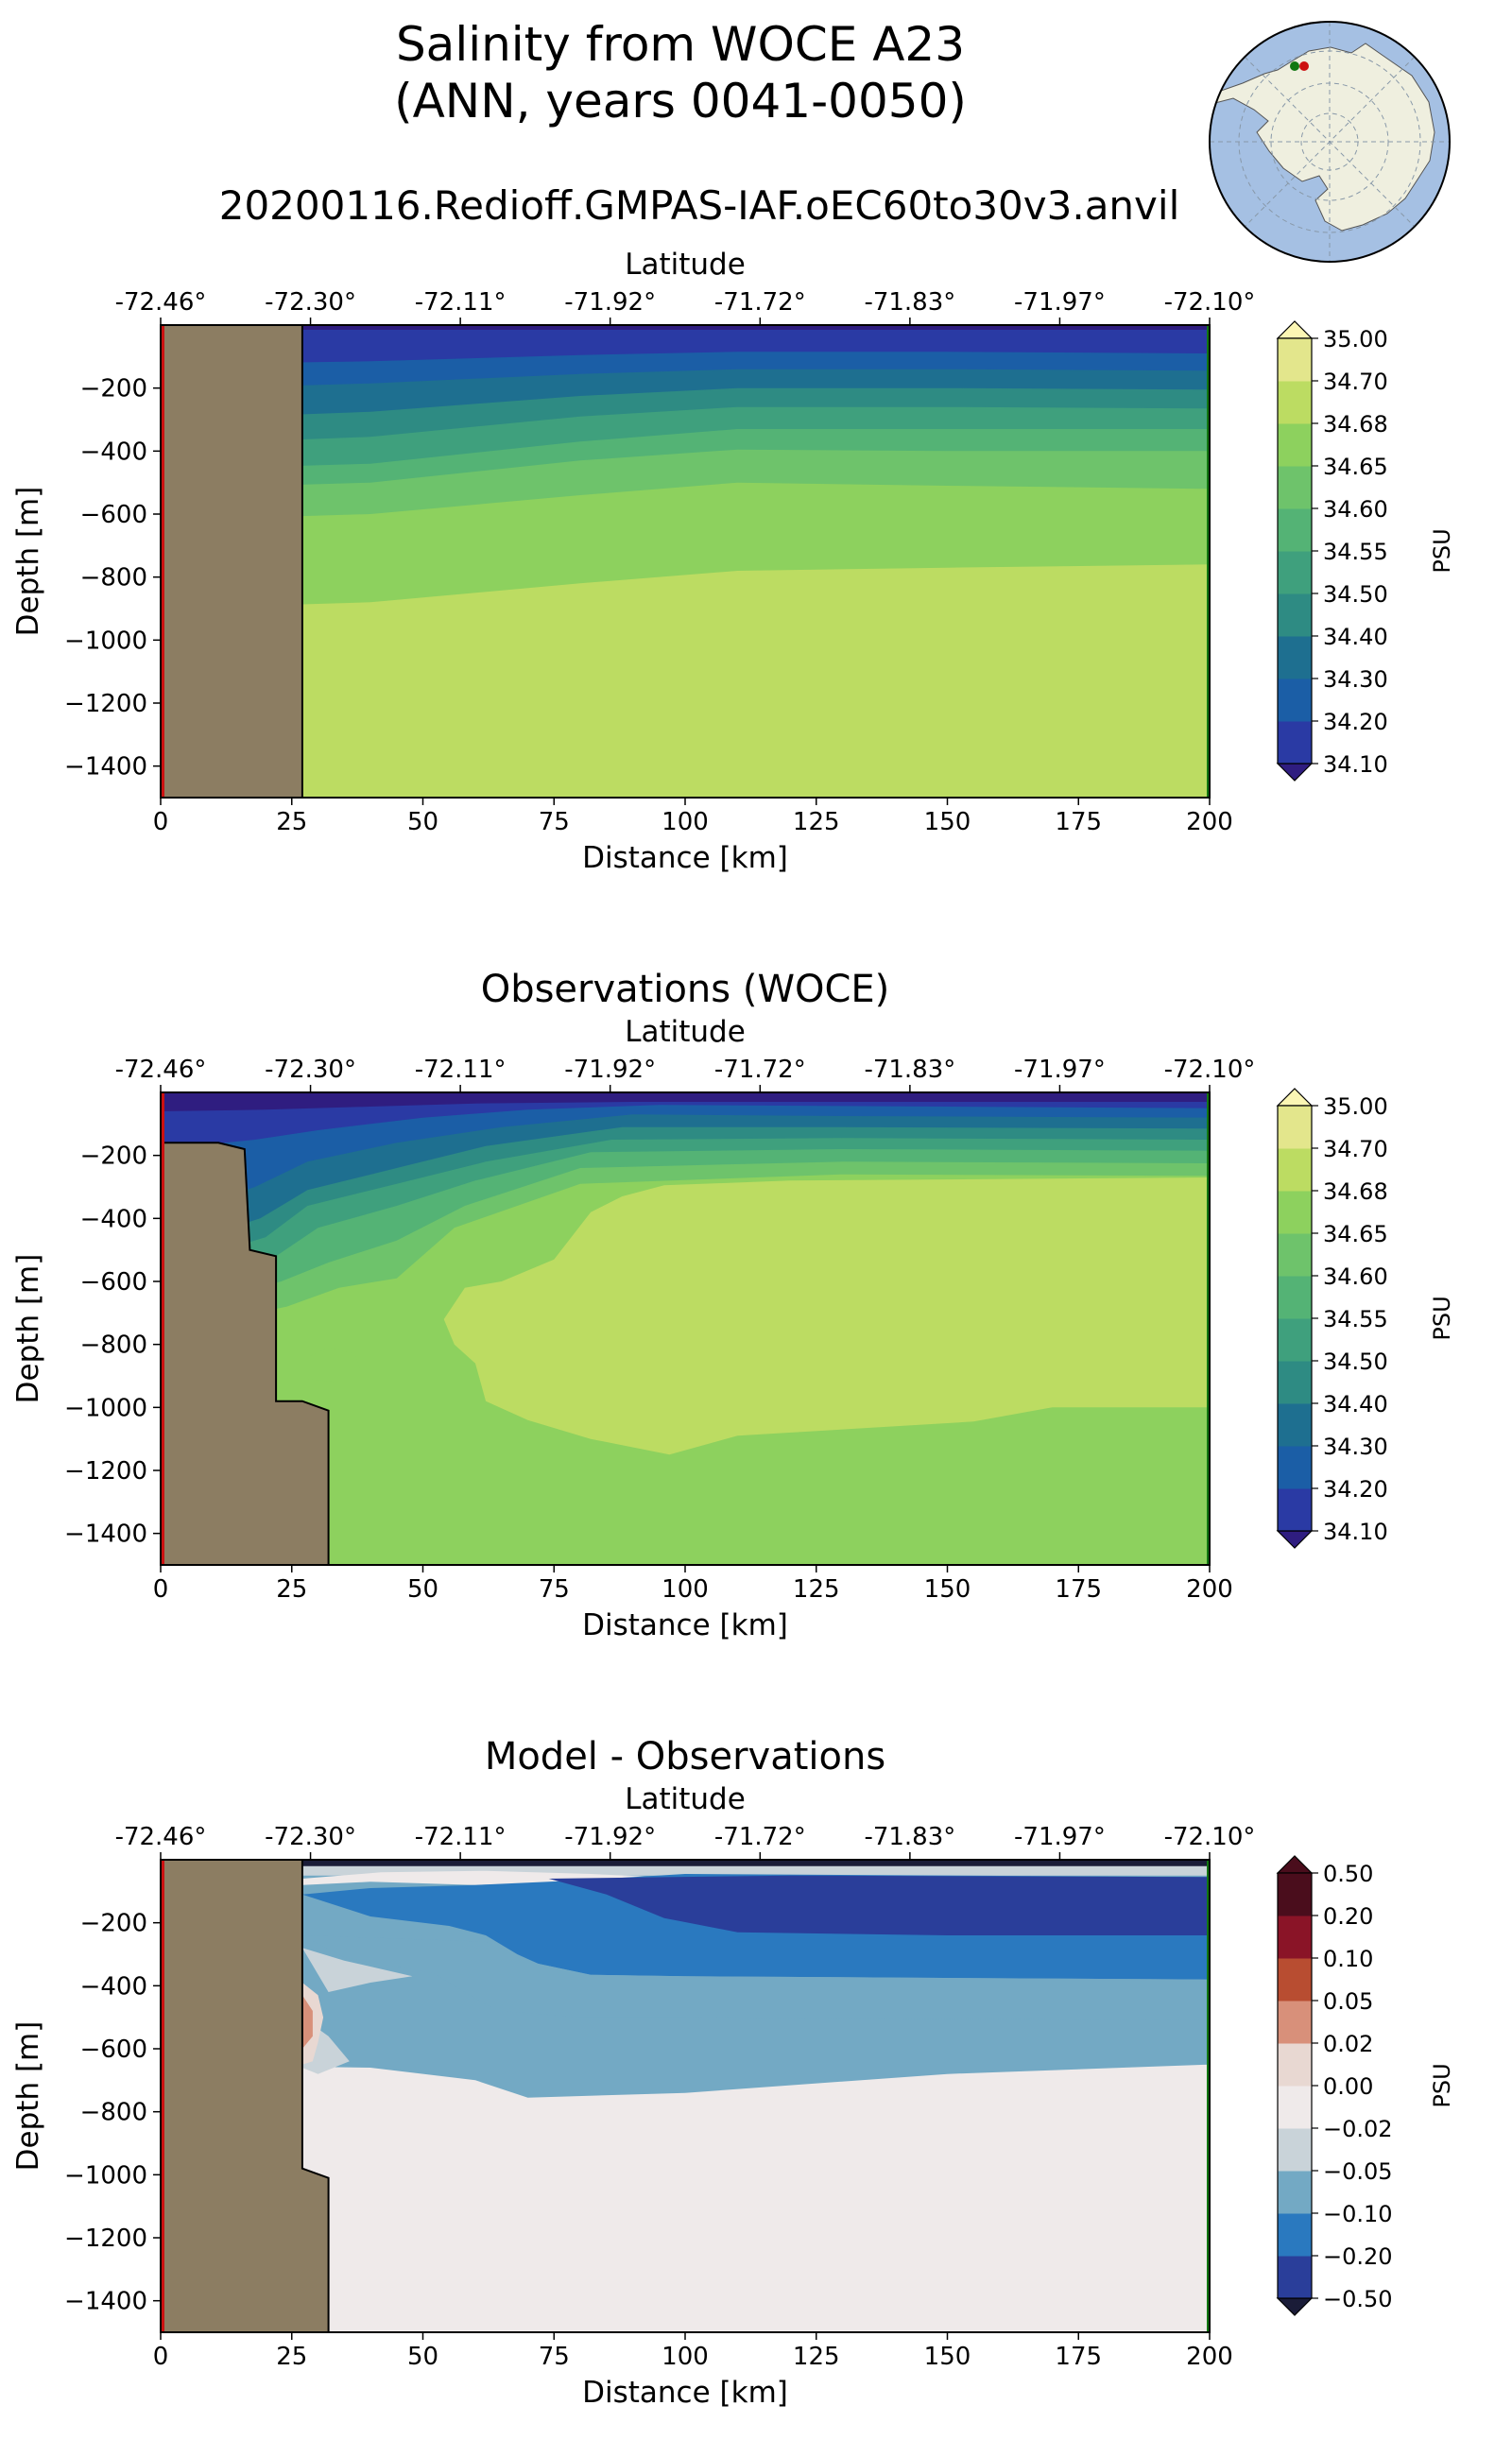 Image resolution: width=1512 pixels, height=2457 pixels. Describe the element at coordinates (680, 101) in the screenshot. I see `figure-subtitle: (ANN, years 0041-0050)` at that location.